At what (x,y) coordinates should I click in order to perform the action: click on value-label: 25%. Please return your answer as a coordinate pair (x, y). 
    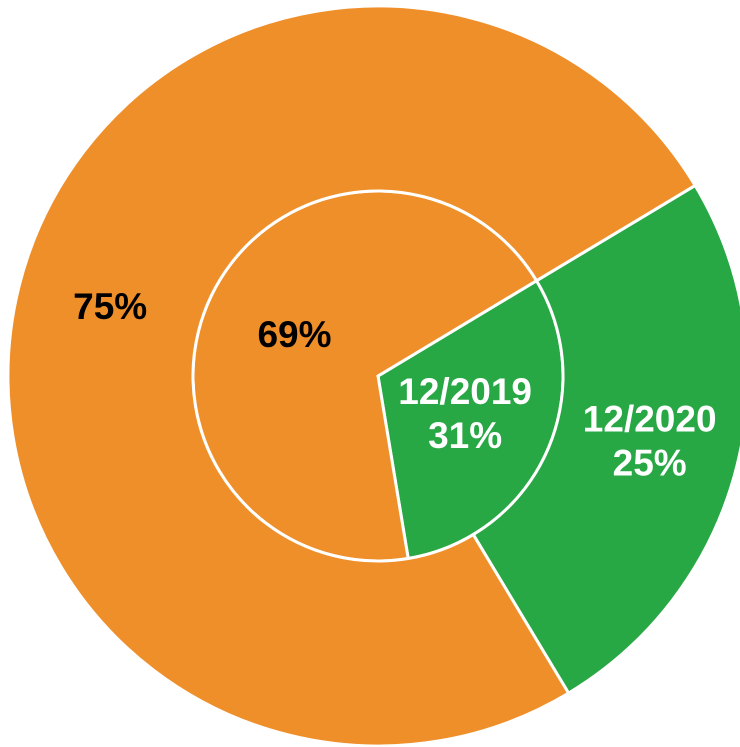
    Looking at the image, I should click on (650, 463).